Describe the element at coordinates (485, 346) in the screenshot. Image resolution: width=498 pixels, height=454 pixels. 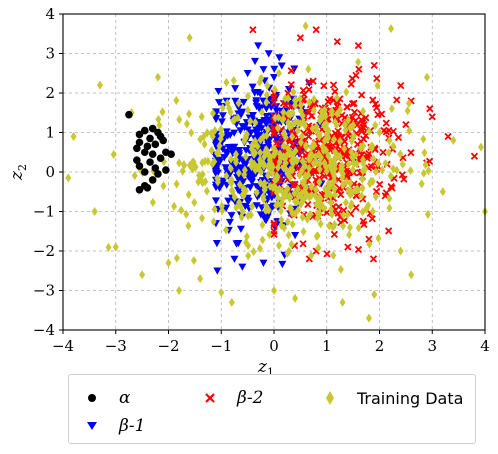
I see `x-tick-label: 4` at that location.